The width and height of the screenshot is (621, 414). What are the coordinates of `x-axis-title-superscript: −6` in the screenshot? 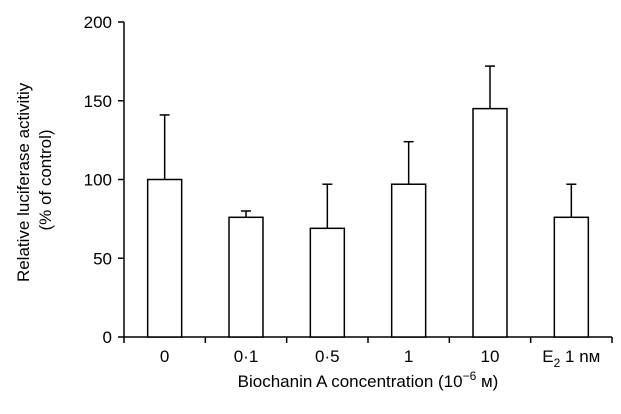 It's located at (470, 376).